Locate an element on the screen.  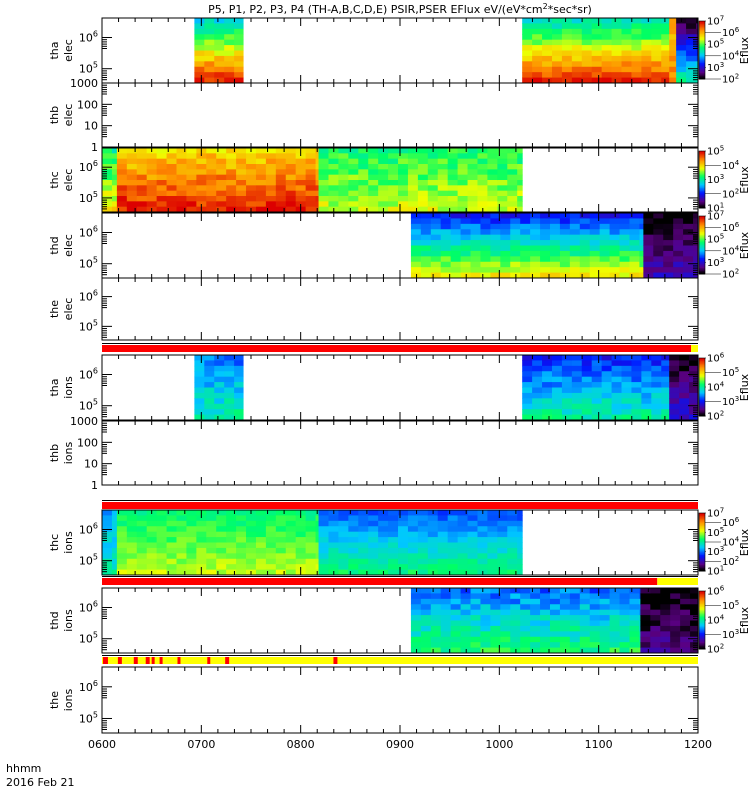
panel-label: elec is located at coordinates (68, 115).